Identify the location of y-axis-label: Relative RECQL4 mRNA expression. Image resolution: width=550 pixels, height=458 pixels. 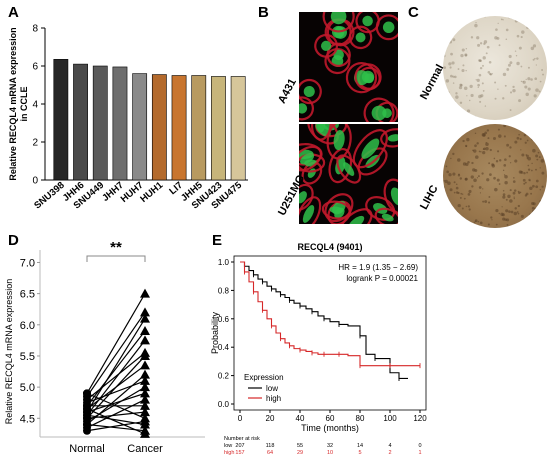
(9, 352).